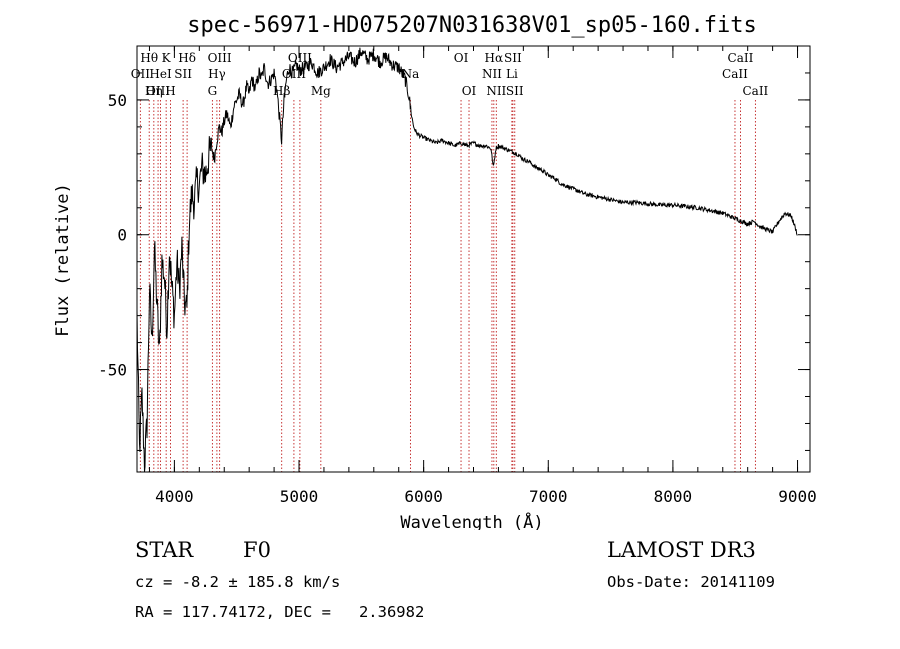  Describe the element at coordinates (187, 58) in the screenshot. I see `line-marker-label: Hδ` at that location.